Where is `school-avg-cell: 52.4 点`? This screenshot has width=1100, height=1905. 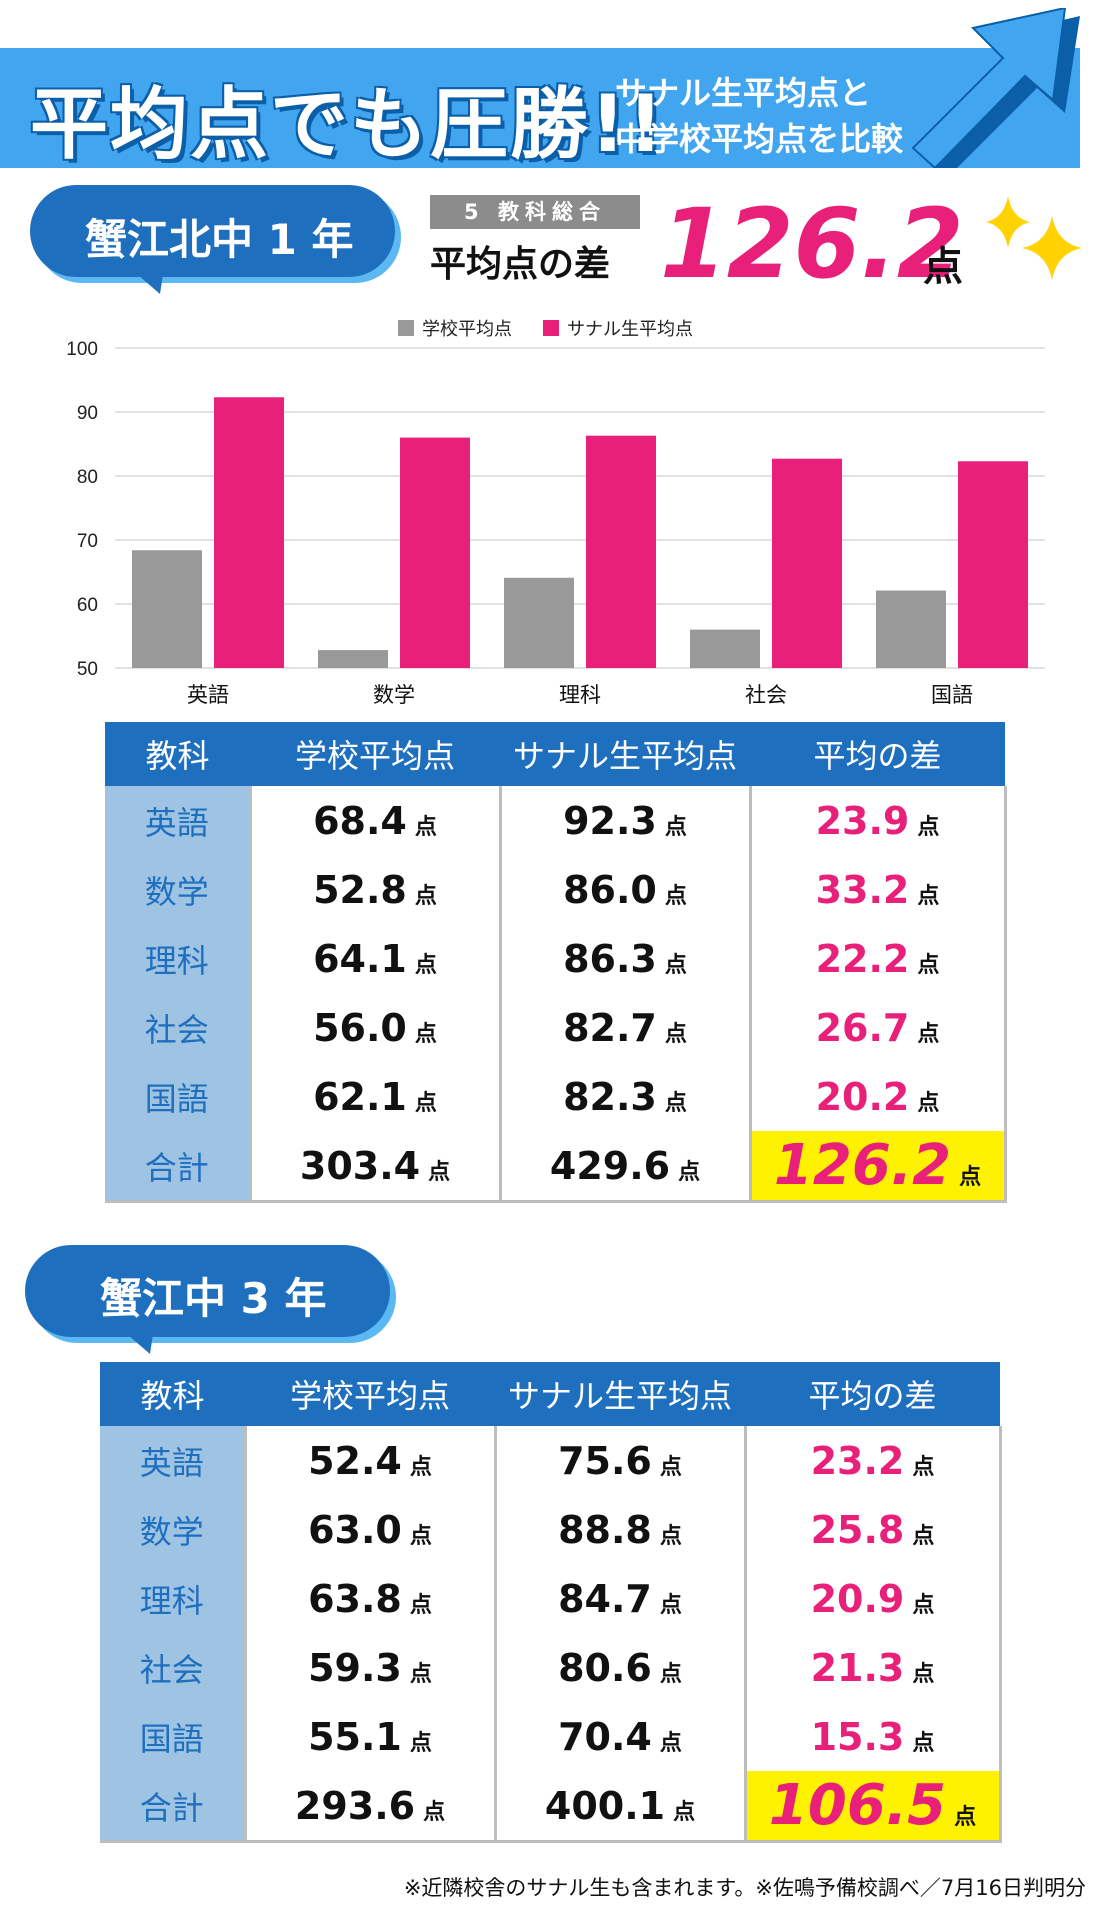
school-avg-cell: 52.4 点 is located at coordinates (370, 1460).